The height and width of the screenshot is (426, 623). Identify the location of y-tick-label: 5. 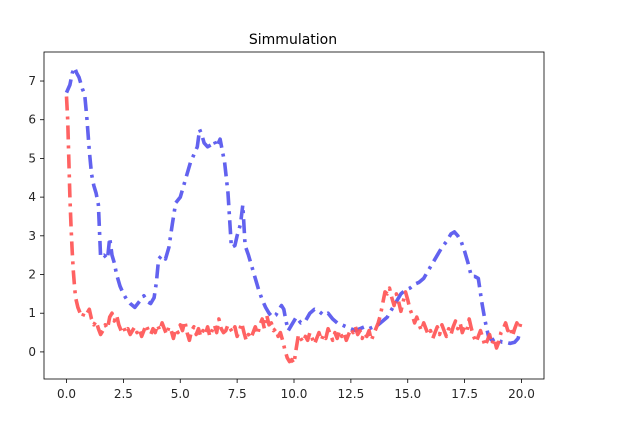
(32, 158).